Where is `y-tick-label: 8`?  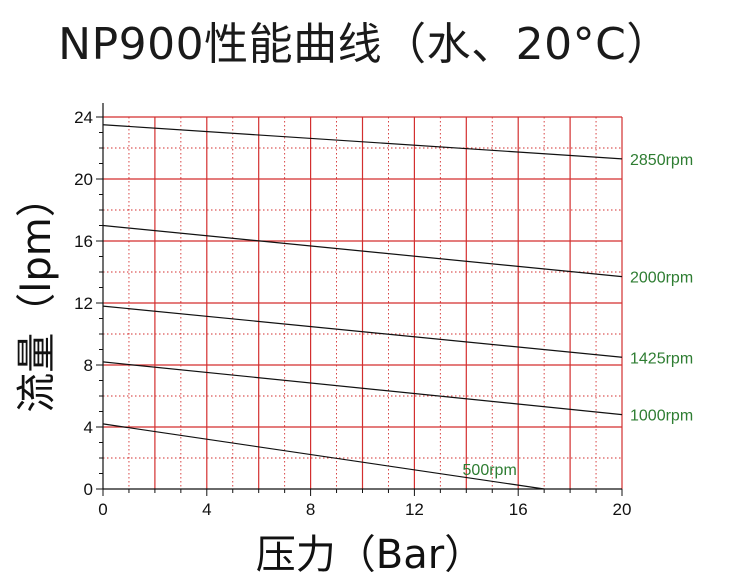
y-tick-label: 8 is located at coordinates (88, 365).